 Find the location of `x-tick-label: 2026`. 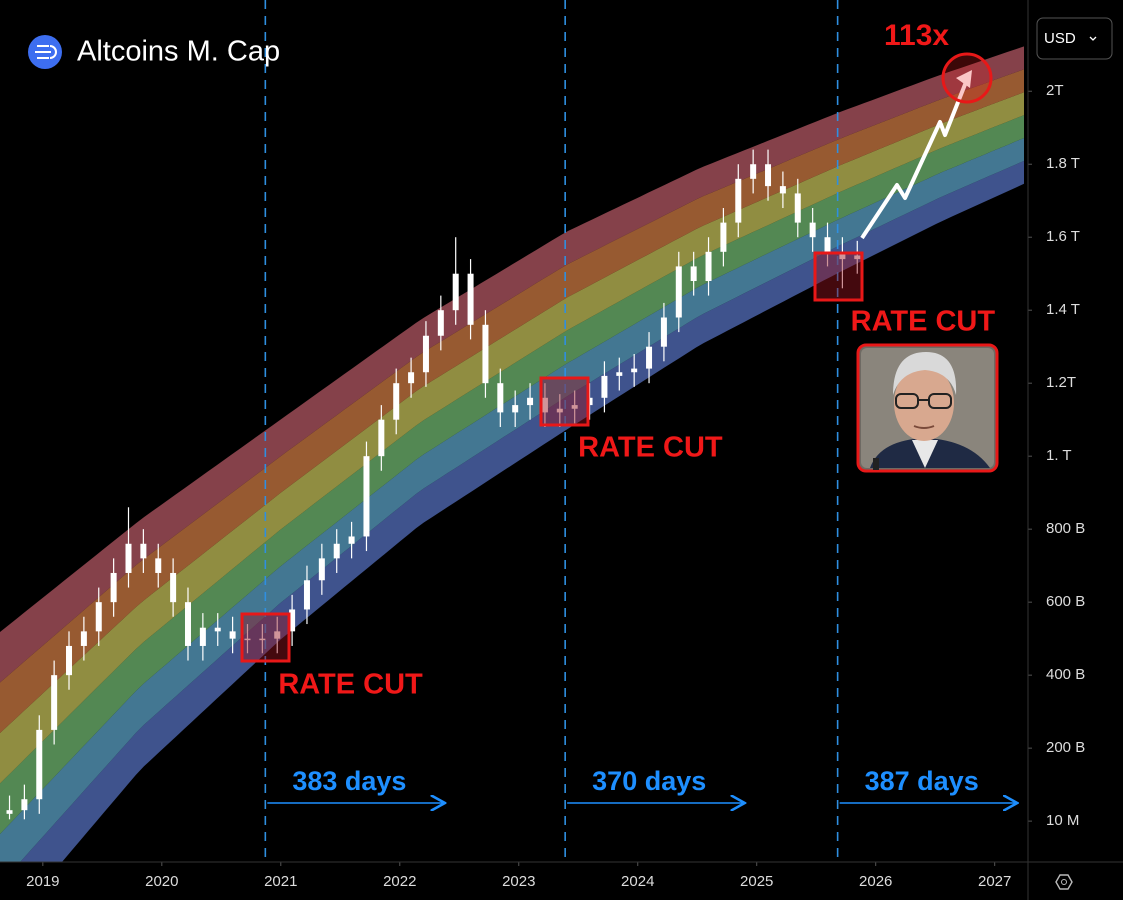

x-tick-label: 2026 is located at coordinates (875, 881).